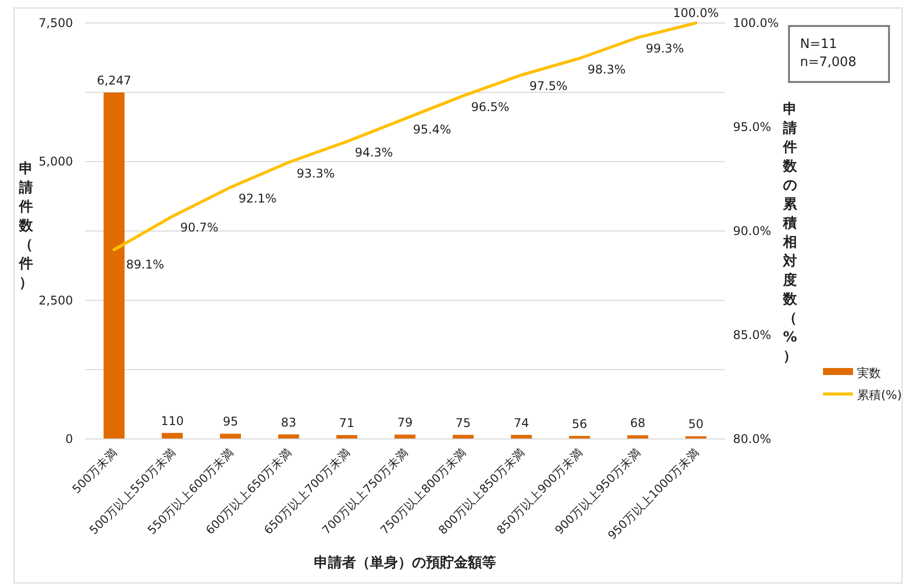  What do you see at coordinates (346, 423) in the screenshot?
I see `data-label: 71` at bounding box center [346, 423].